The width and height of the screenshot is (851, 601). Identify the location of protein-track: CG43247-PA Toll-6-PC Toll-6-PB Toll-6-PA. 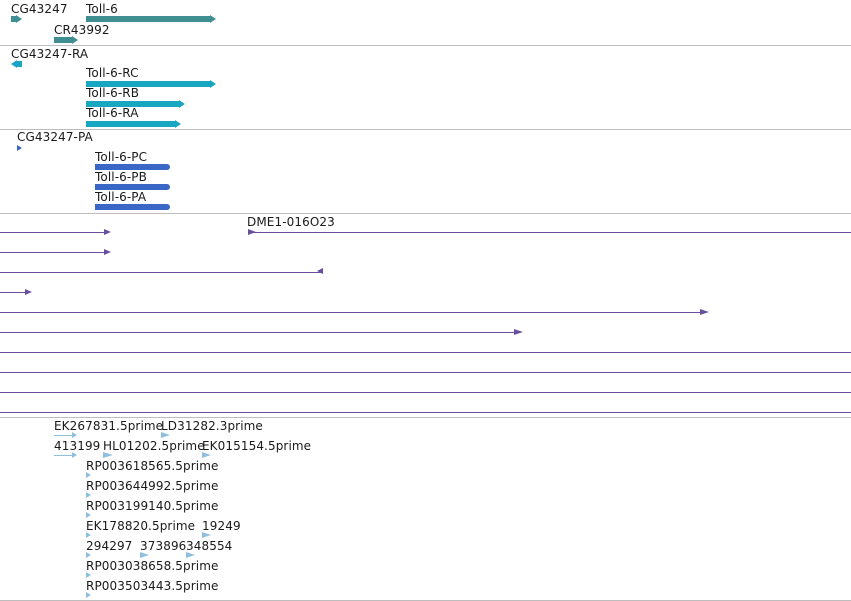
(425, 171).